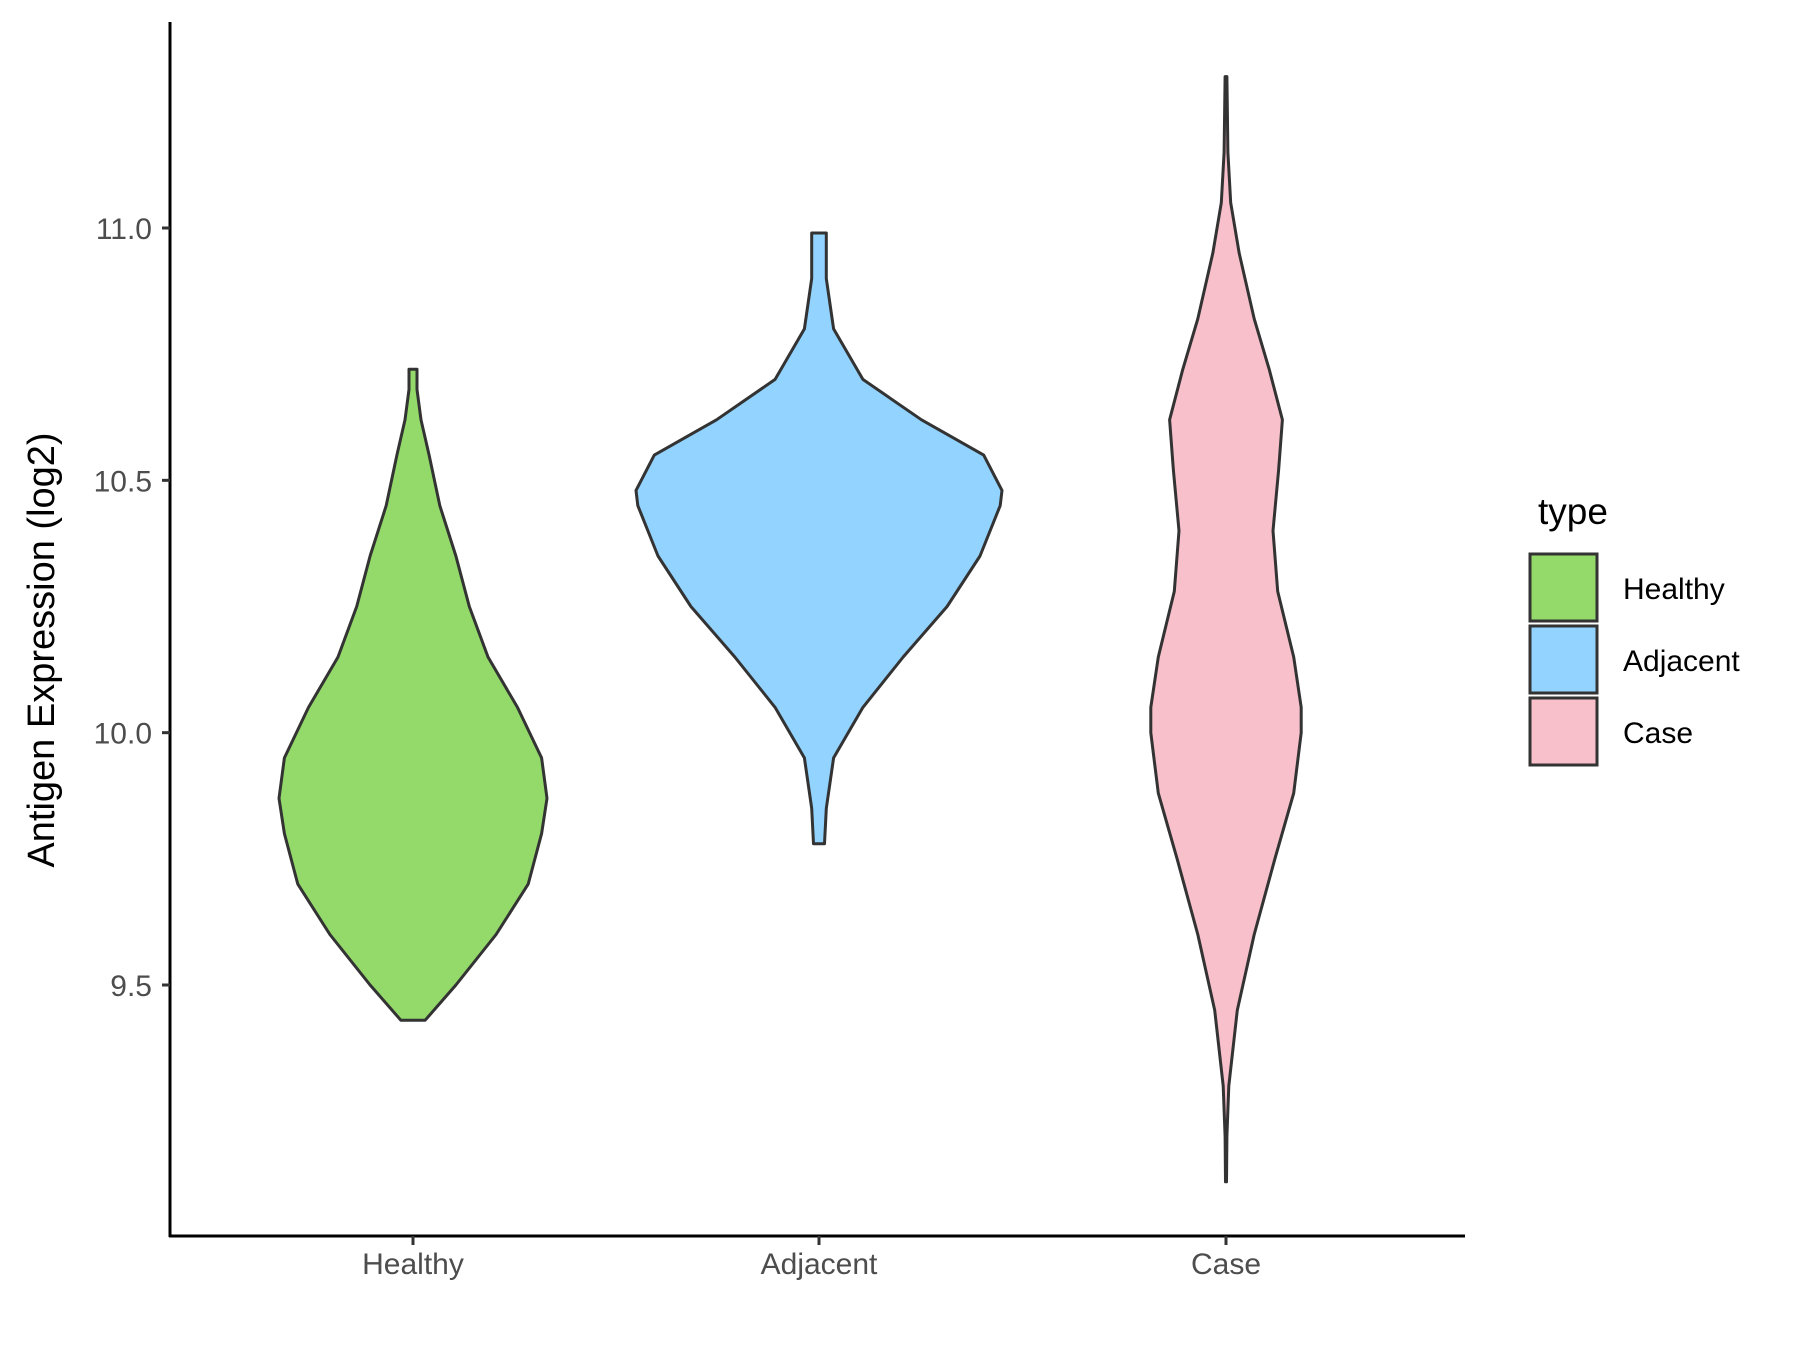 The image size is (1800, 1350). Describe the element at coordinates (42, 649) in the screenshot. I see `y-axis-title: Antigen Expression (log2)` at that location.